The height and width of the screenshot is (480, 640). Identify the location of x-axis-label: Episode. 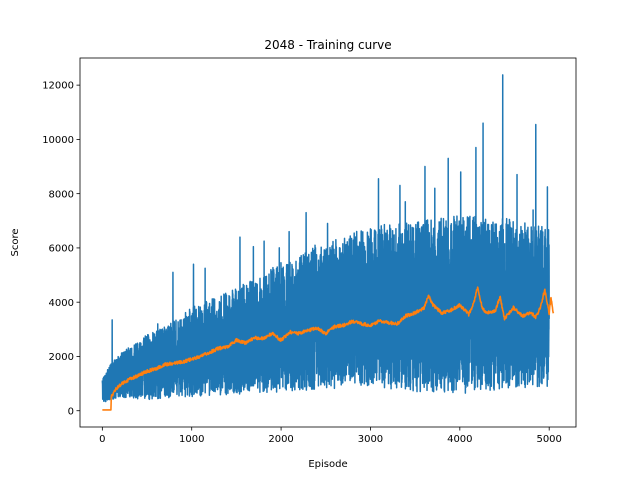
(327, 464).